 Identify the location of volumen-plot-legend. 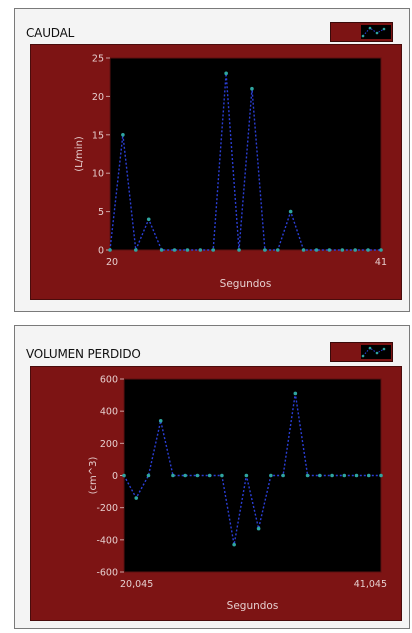
(361, 352).